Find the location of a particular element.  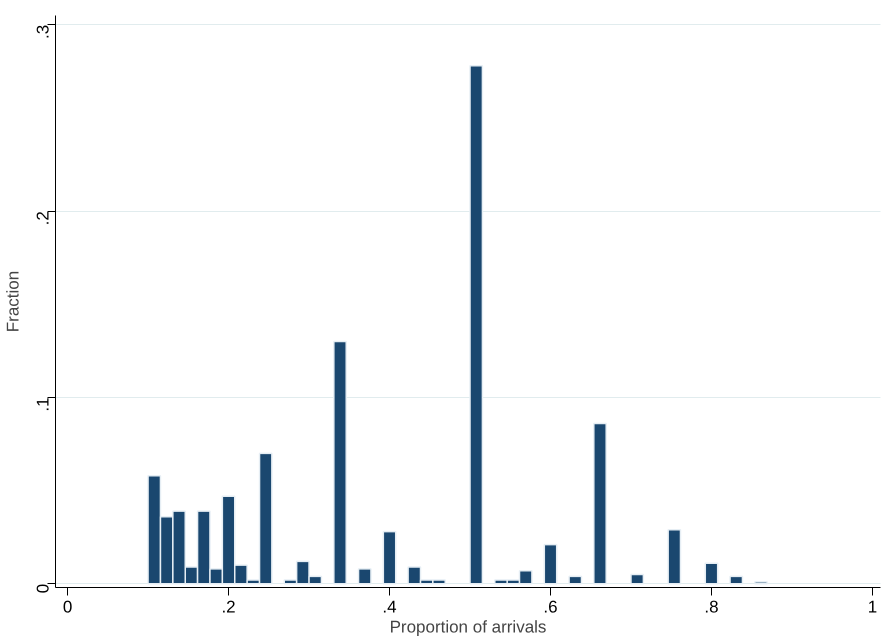

y-tick-label: .1 is located at coordinates (43, 404).